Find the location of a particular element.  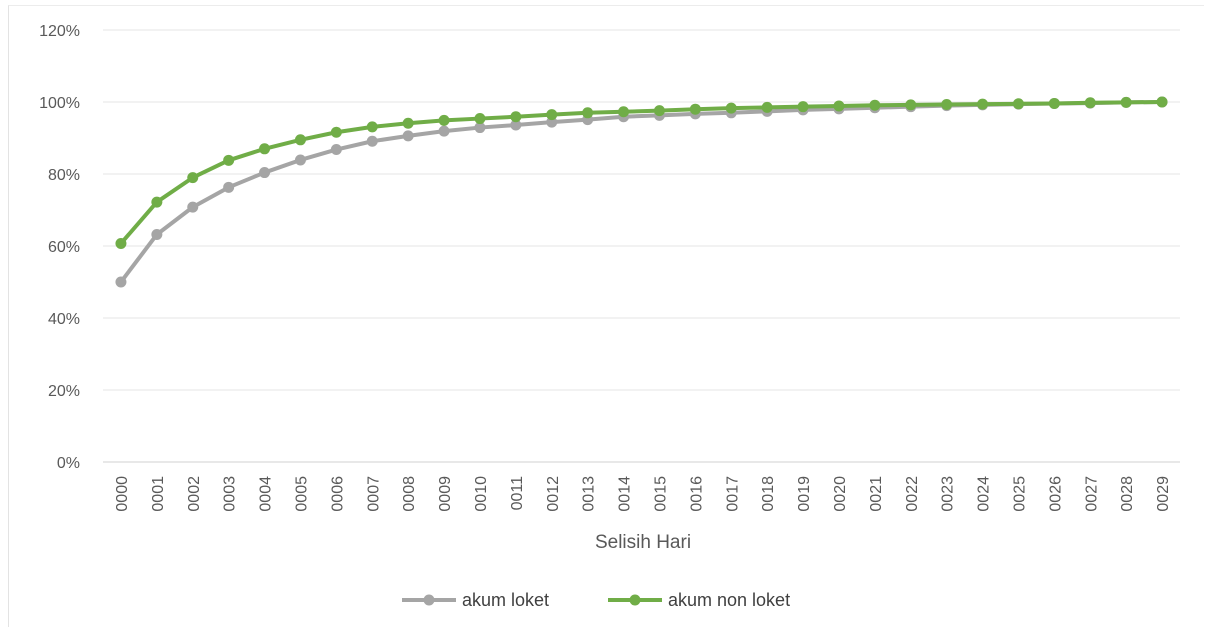

y-tick-label: 60% is located at coordinates (64, 247).